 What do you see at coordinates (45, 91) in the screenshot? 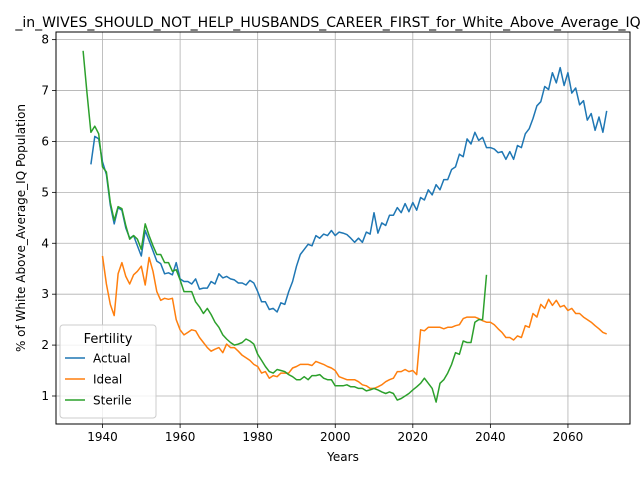
I see `y-tick-label: 7` at bounding box center [45, 91].